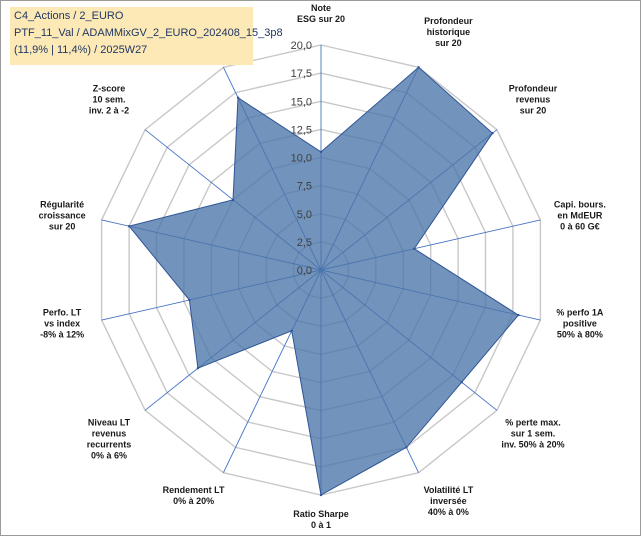  I want to click on radar-tick-labels: 0,0 2,5 5,0 7,5 10,0 12,5 15,0 17,5 20,0, so click(301, 158).